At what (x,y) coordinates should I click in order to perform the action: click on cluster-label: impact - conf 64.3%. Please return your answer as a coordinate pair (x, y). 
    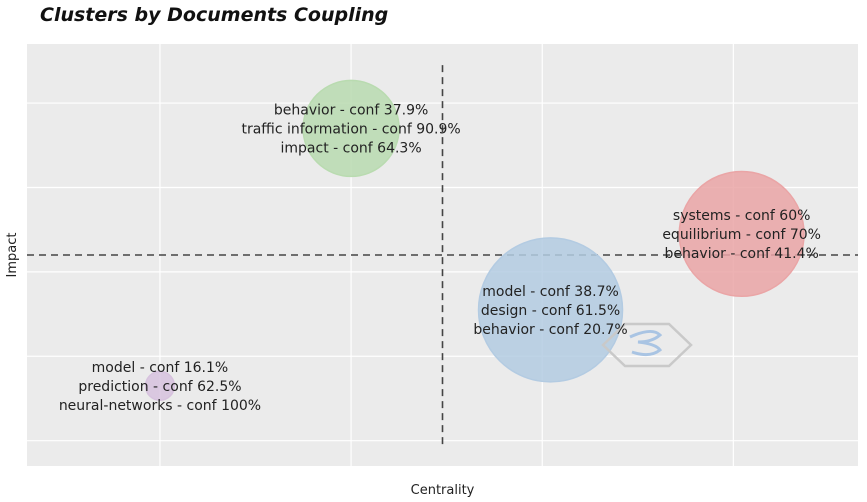
    Looking at the image, I should click on (351, 148).